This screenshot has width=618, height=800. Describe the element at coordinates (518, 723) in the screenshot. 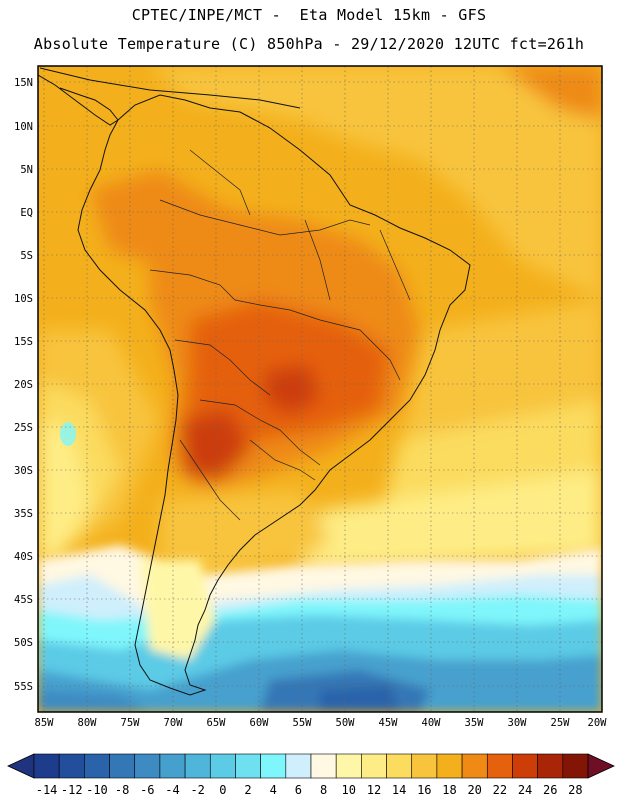

I see `lon-label: 30W` at that location.